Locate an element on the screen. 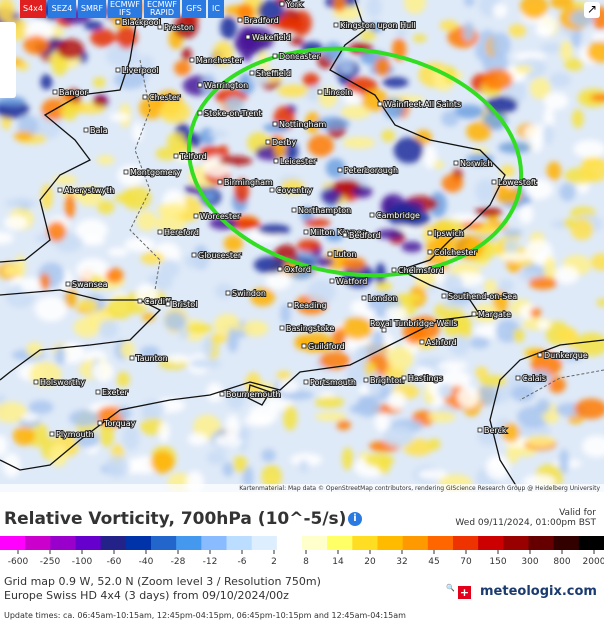 The width and height of the screenshot is (604, 620). model-button: S4x4 is located at coordinates (33, 9).